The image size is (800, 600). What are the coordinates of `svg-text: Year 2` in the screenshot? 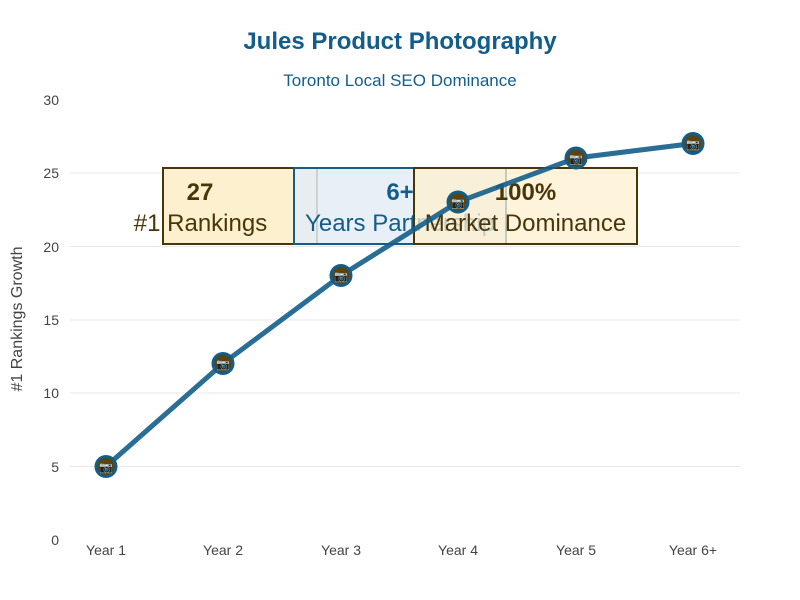 It's located at (223, 550).